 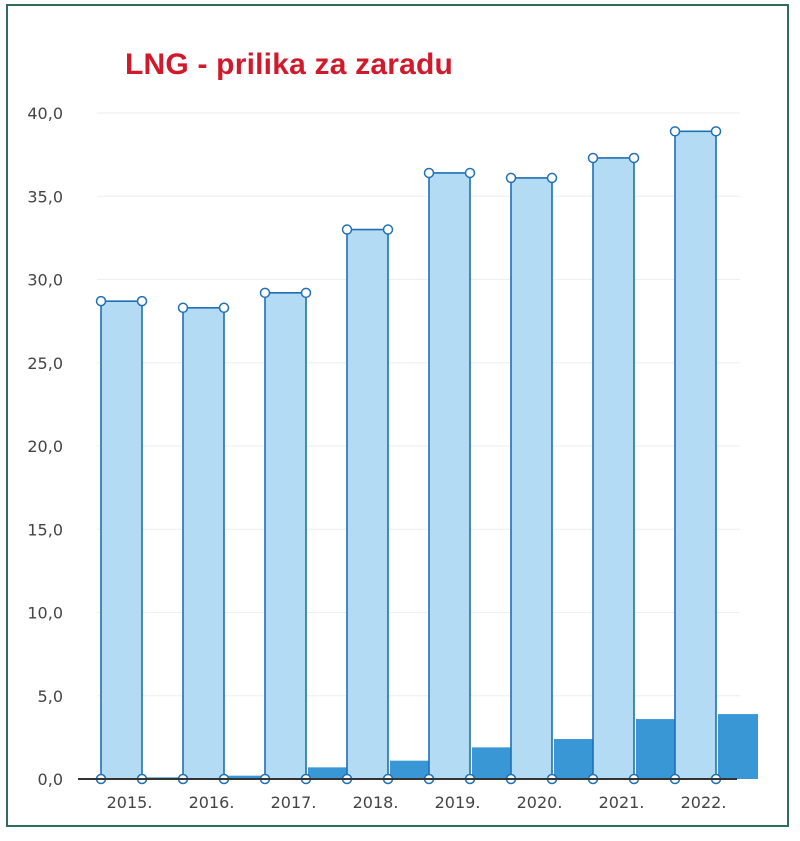 What do you see at coordinates (212, 802) in the screenshot?
I see `x-tick-label: 2016.` at bounding box center [212, 802].